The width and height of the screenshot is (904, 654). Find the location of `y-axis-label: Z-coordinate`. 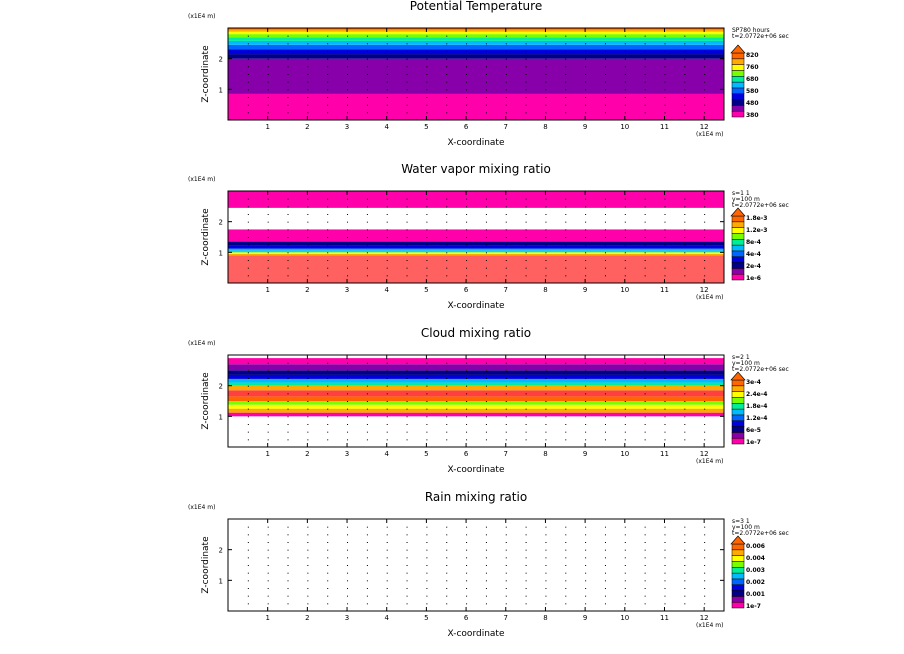

y-axis-label: Z-coordinate is located at coordinates (206, 74).